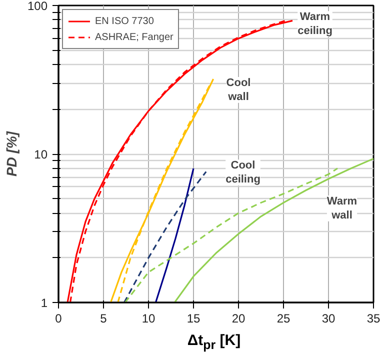  Describe the element at coordinates (238, 90) in the screenshot. I see `annotation: Cool wall` at that location.